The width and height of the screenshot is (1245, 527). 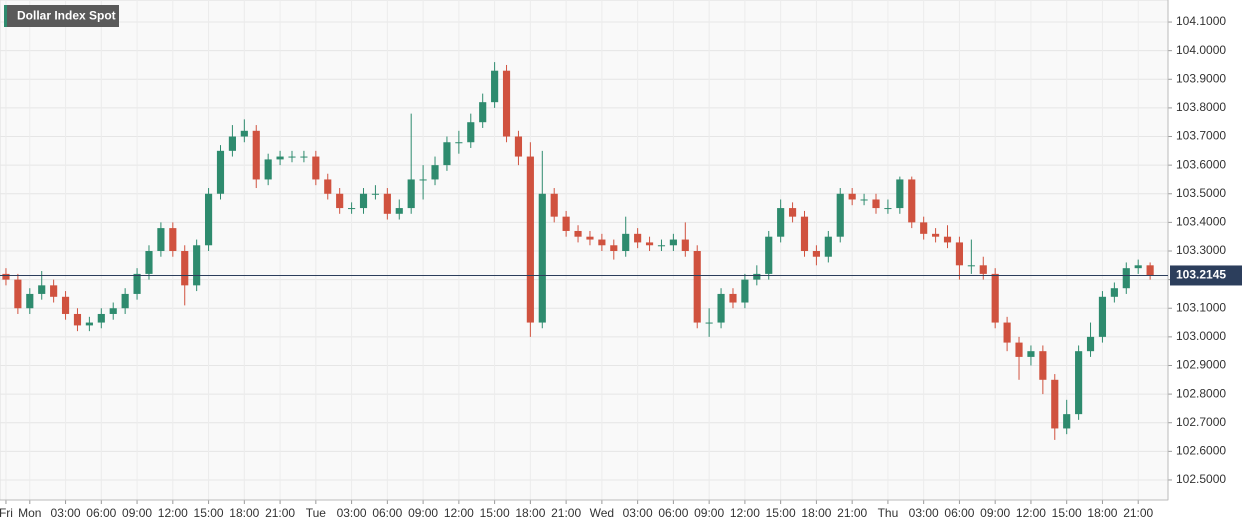 I want to click on x-tick-label: Mon, so click(x=29, y=513).